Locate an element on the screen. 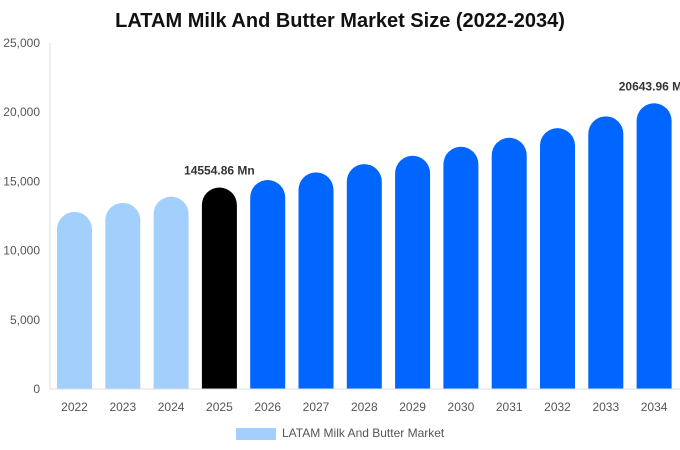 The width and height of the screenshot is (680, 450). bar-2024 is located at coordinates (171, 292).